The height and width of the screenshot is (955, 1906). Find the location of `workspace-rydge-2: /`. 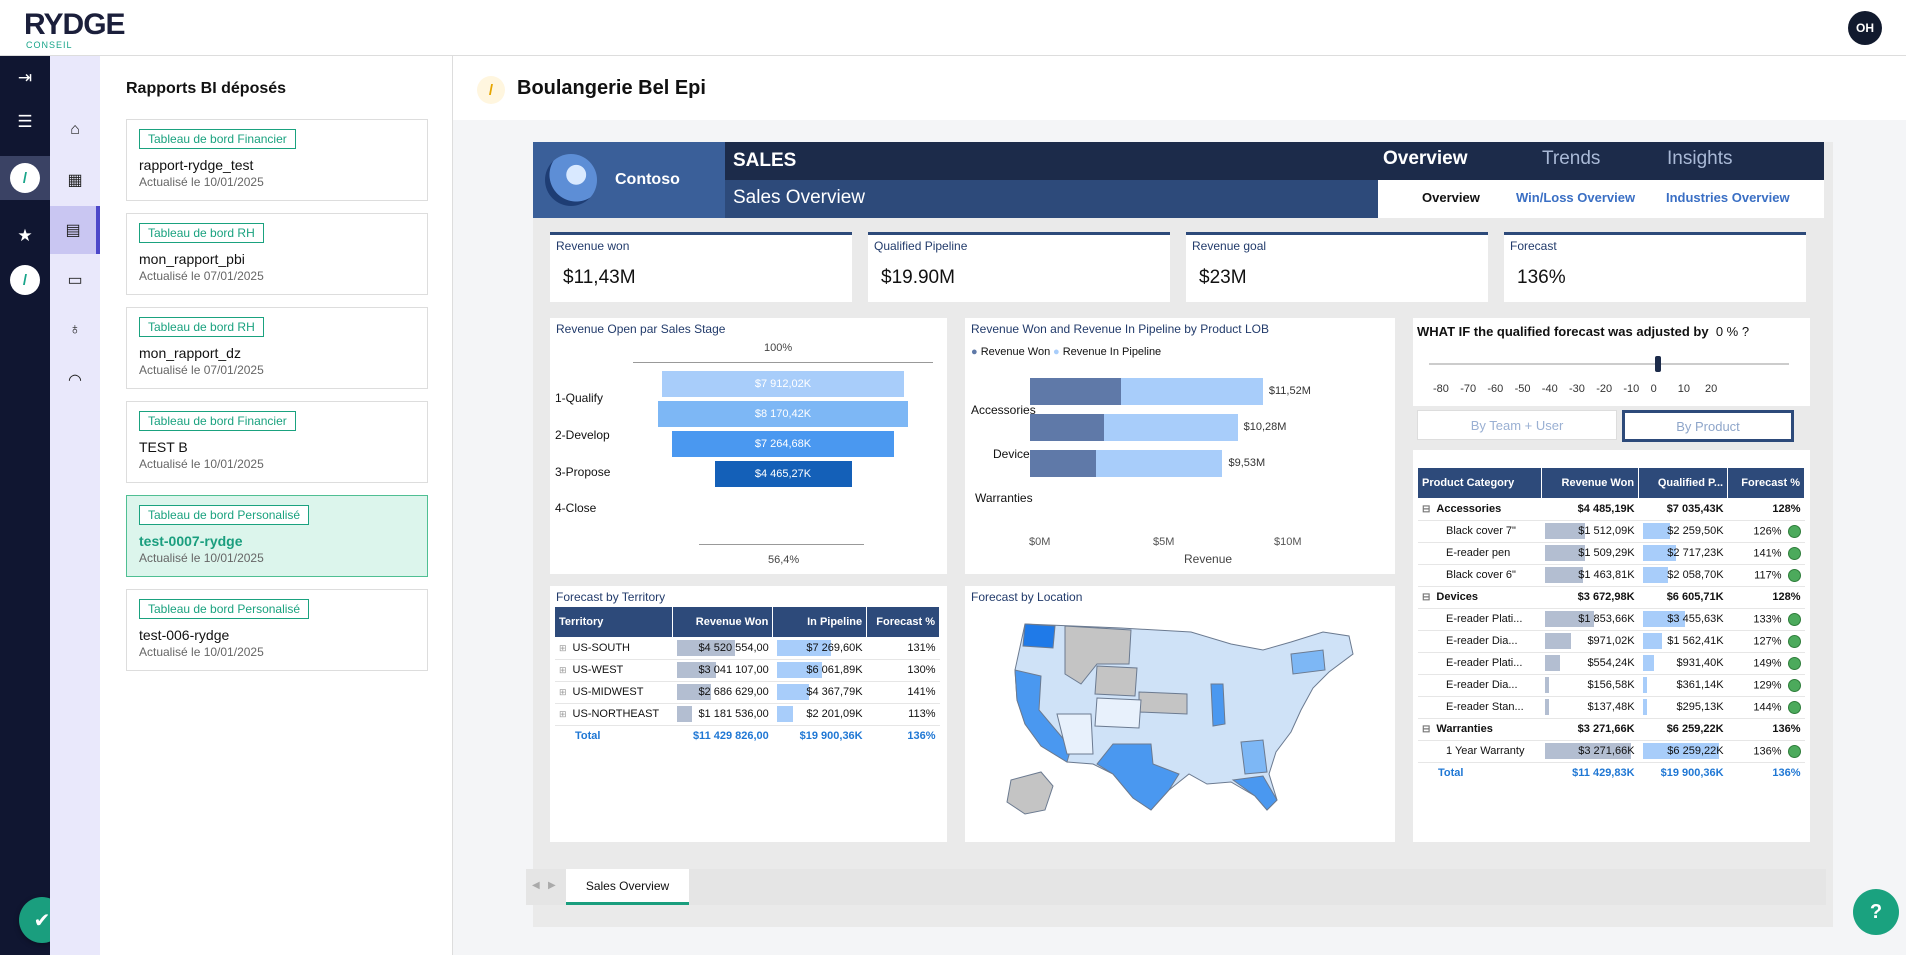

workspace-rydge-2: / is located at coordinates (25, 280).